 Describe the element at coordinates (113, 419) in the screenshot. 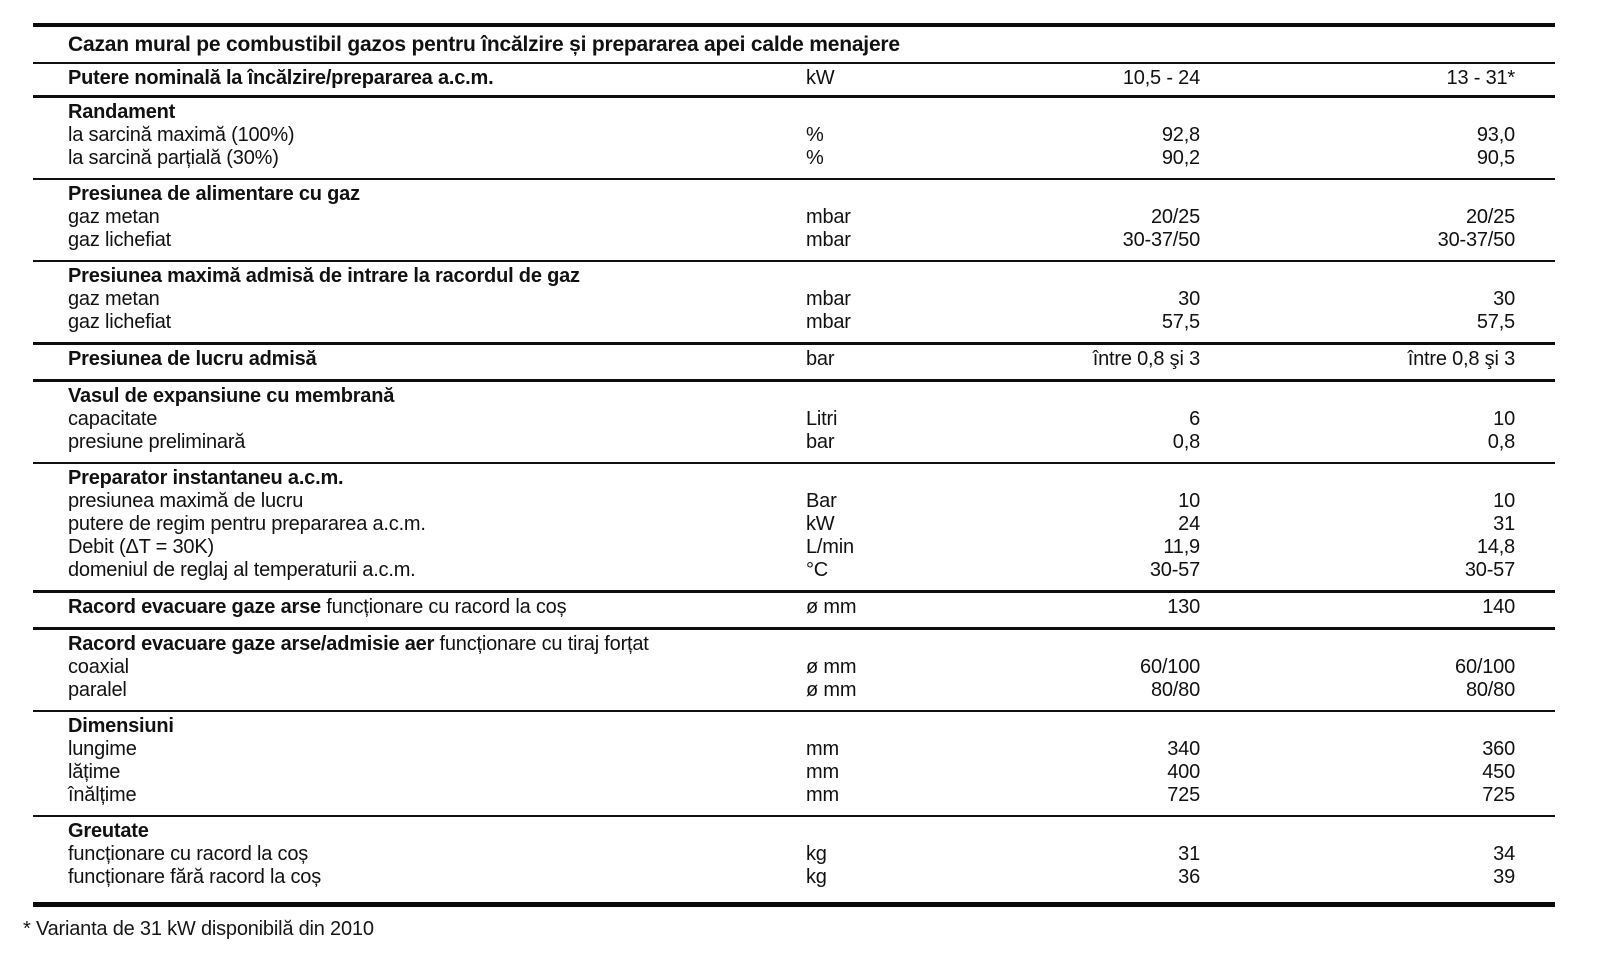

I see `row-label: capacitate` at that location.